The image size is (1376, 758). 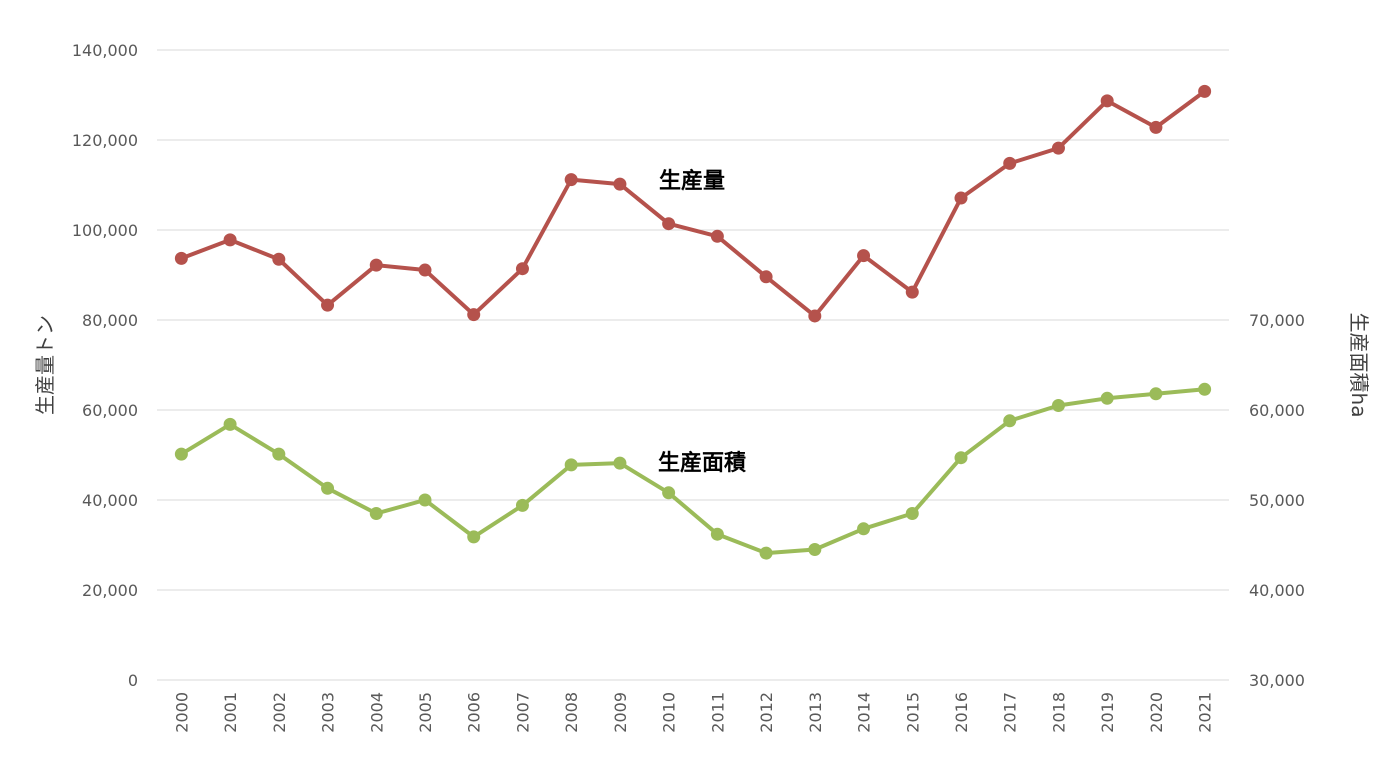 What do you see at coordinates (1277, 590) in the screenshot?
I see `right-tick-label: 40,000` at bounding box center [1277, 590].